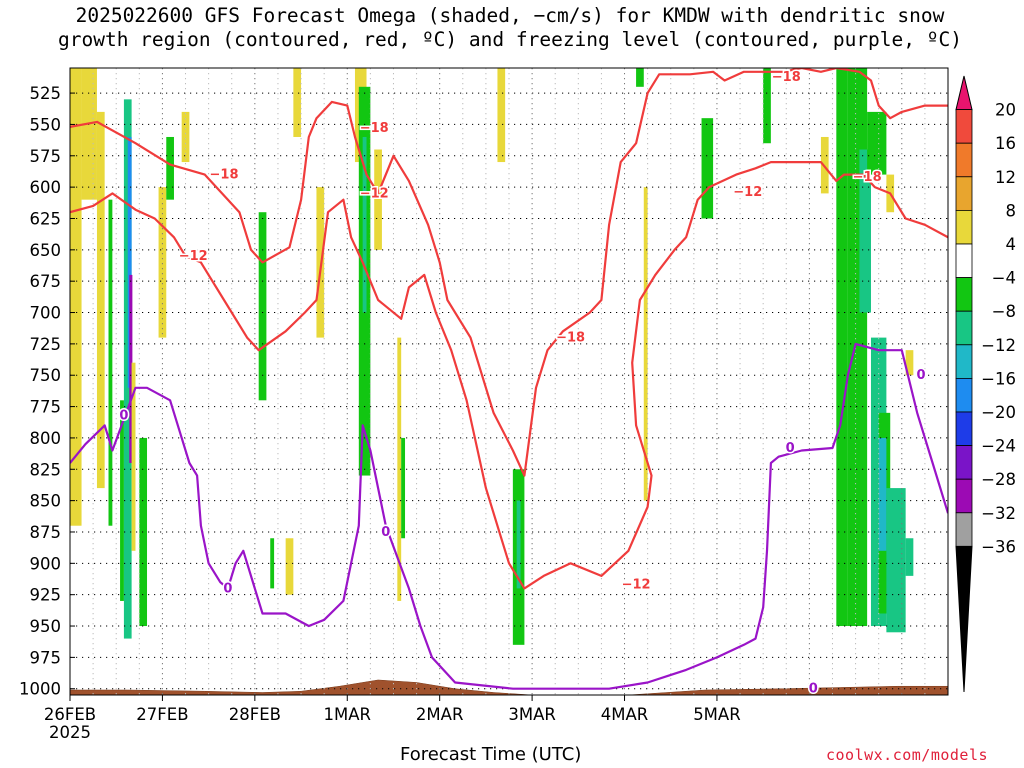 This screenshot has width=1024, height=768. I want to click on terrain-fill, so click(509, 687).